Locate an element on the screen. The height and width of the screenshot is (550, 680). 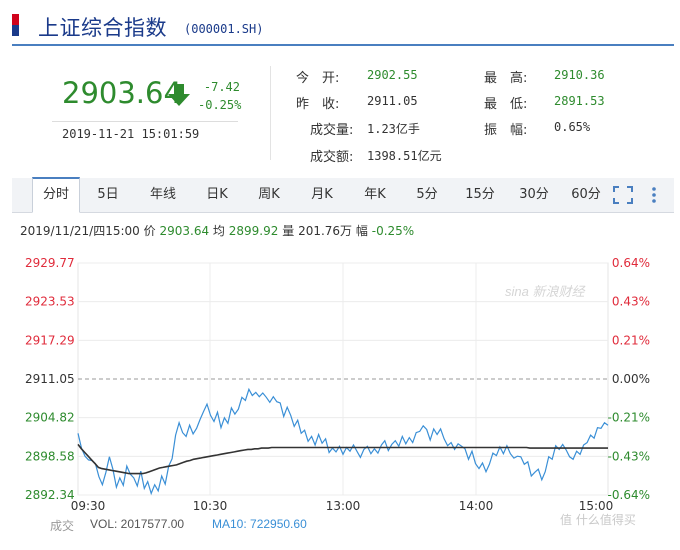
quote-datetime: 2019-11-21 15:01:59 is located at coordinates (131, 134).